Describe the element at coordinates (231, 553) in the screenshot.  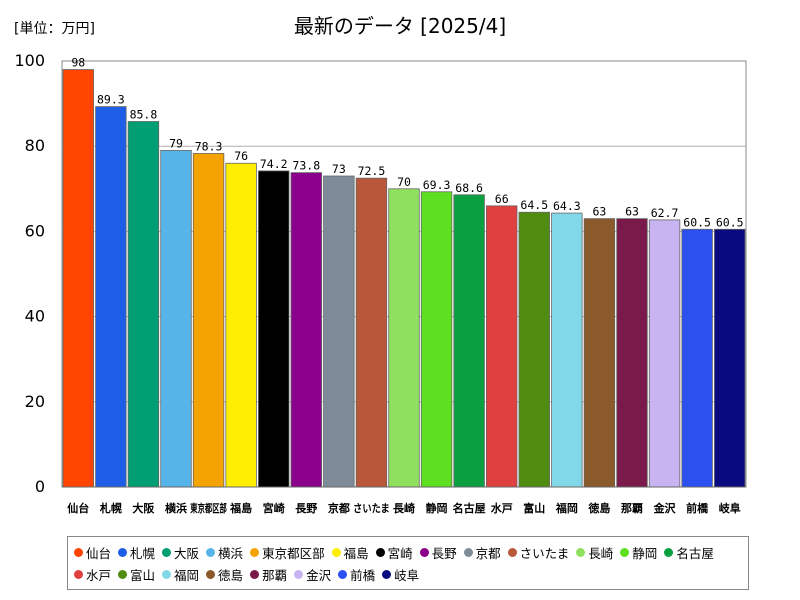
I see `legend-label: 横浜` at that location.